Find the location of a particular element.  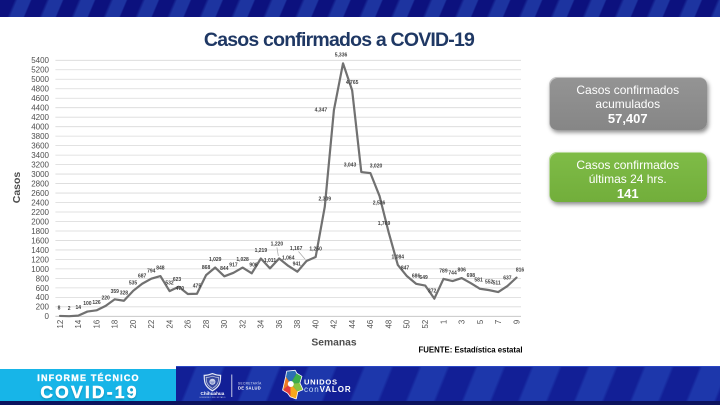

svg-text: 511 is located at coordinates (497, 283).